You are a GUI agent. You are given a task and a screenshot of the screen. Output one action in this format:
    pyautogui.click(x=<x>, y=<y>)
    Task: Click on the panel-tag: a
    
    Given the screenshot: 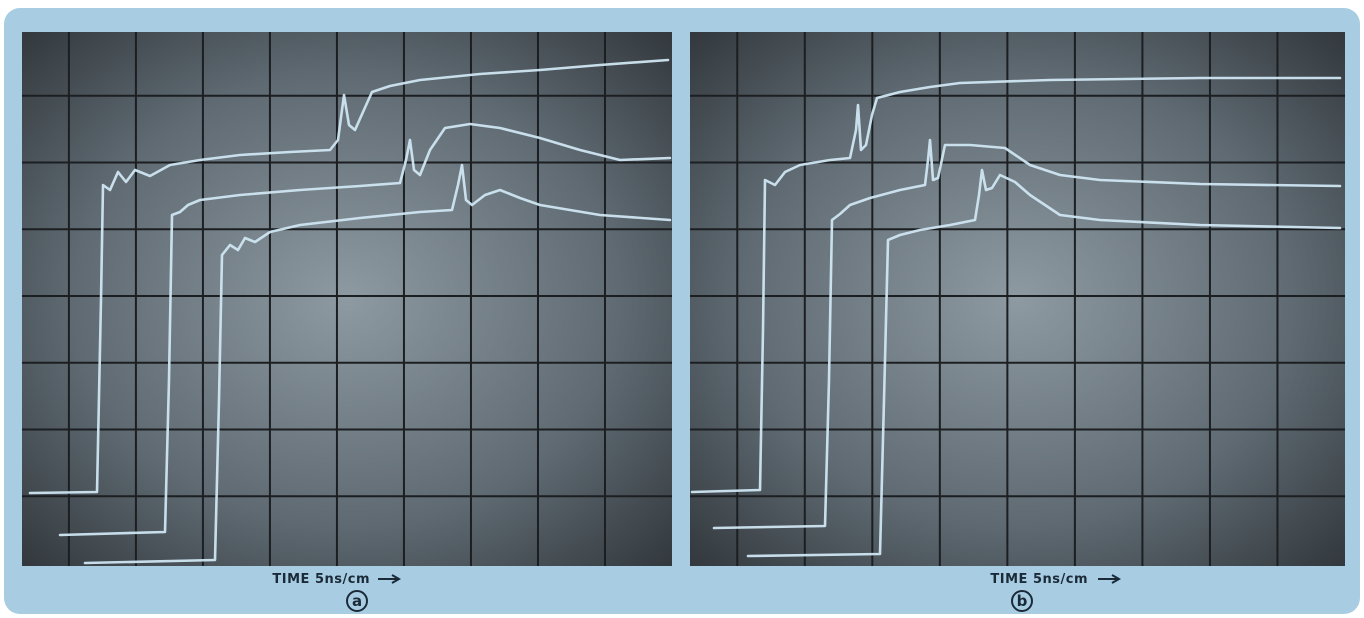 What is the action you would take?
    pyautogui.click(x=357, y=601)
    